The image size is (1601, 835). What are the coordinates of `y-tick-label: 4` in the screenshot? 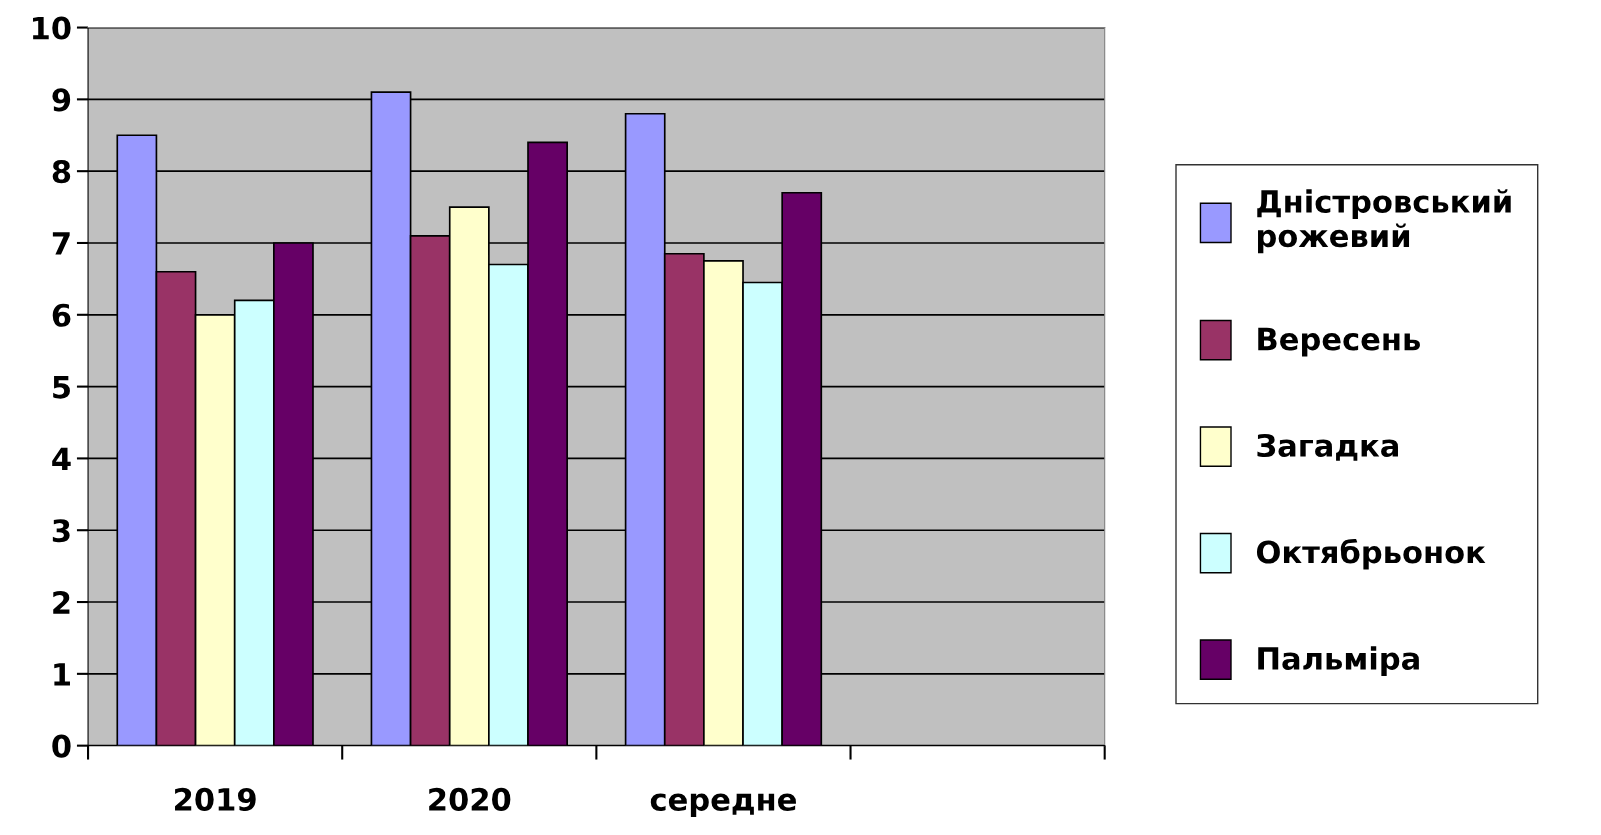 It's located at (61, 459).